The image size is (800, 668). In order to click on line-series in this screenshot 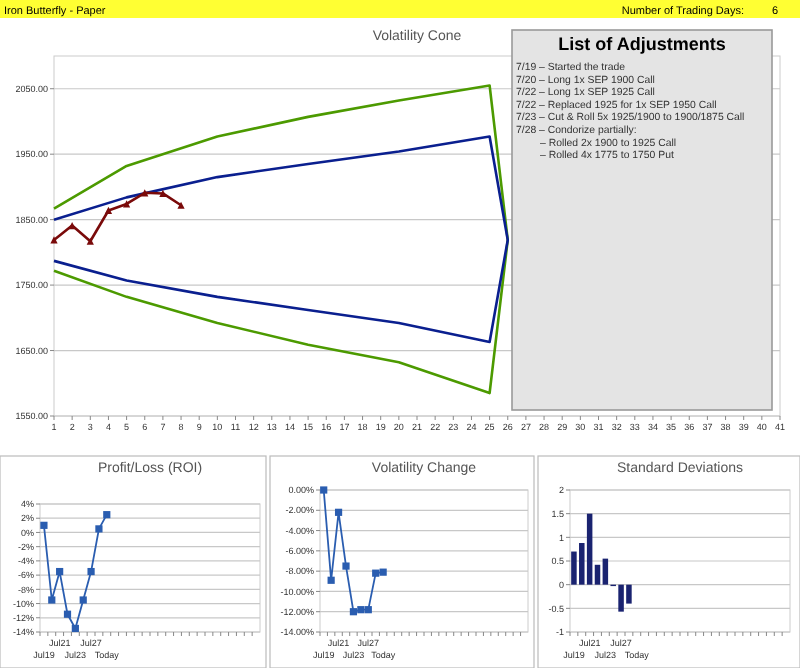, I will do `click(117, 217)`.